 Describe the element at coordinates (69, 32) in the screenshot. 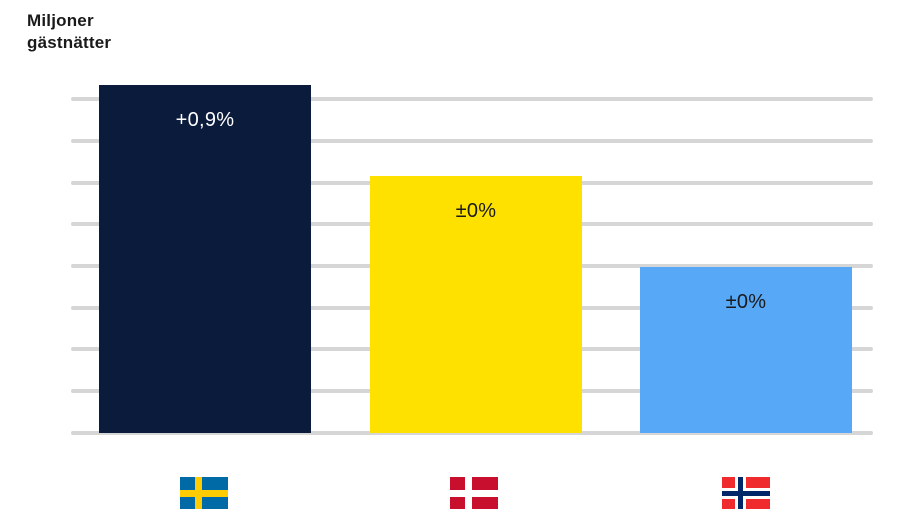

I see `chart-title: Miljoner gästnätter` at that location.